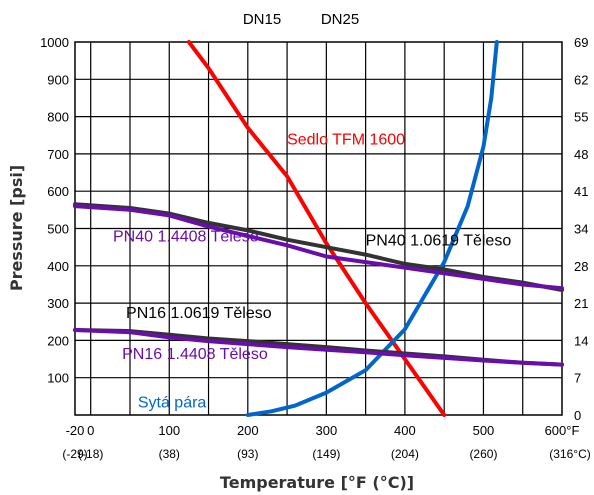 This screenshot has width=594, height=495. I want to click on y-tick-label-left: 900, so click(58, 79).